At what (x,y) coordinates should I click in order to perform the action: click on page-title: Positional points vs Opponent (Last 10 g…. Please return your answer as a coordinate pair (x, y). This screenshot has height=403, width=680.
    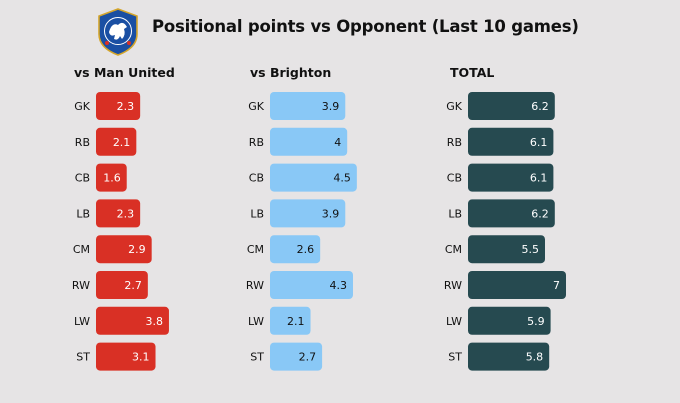
    Looking at the image, I should click on (365, 26).